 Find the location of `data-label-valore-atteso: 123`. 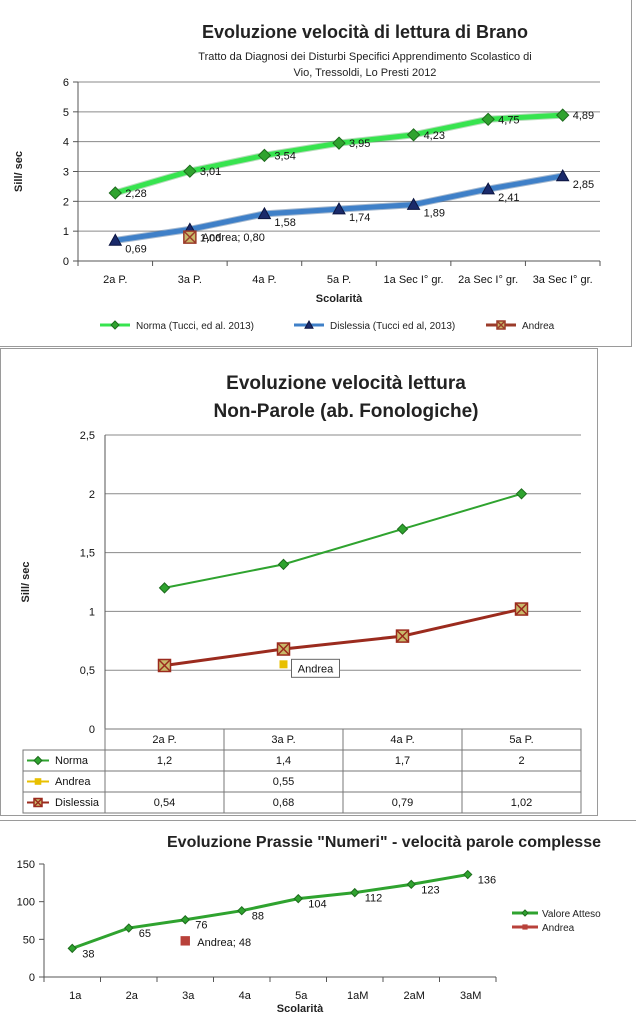

data-label-valore-atteso: 123 is located at coordinates (430, 890).